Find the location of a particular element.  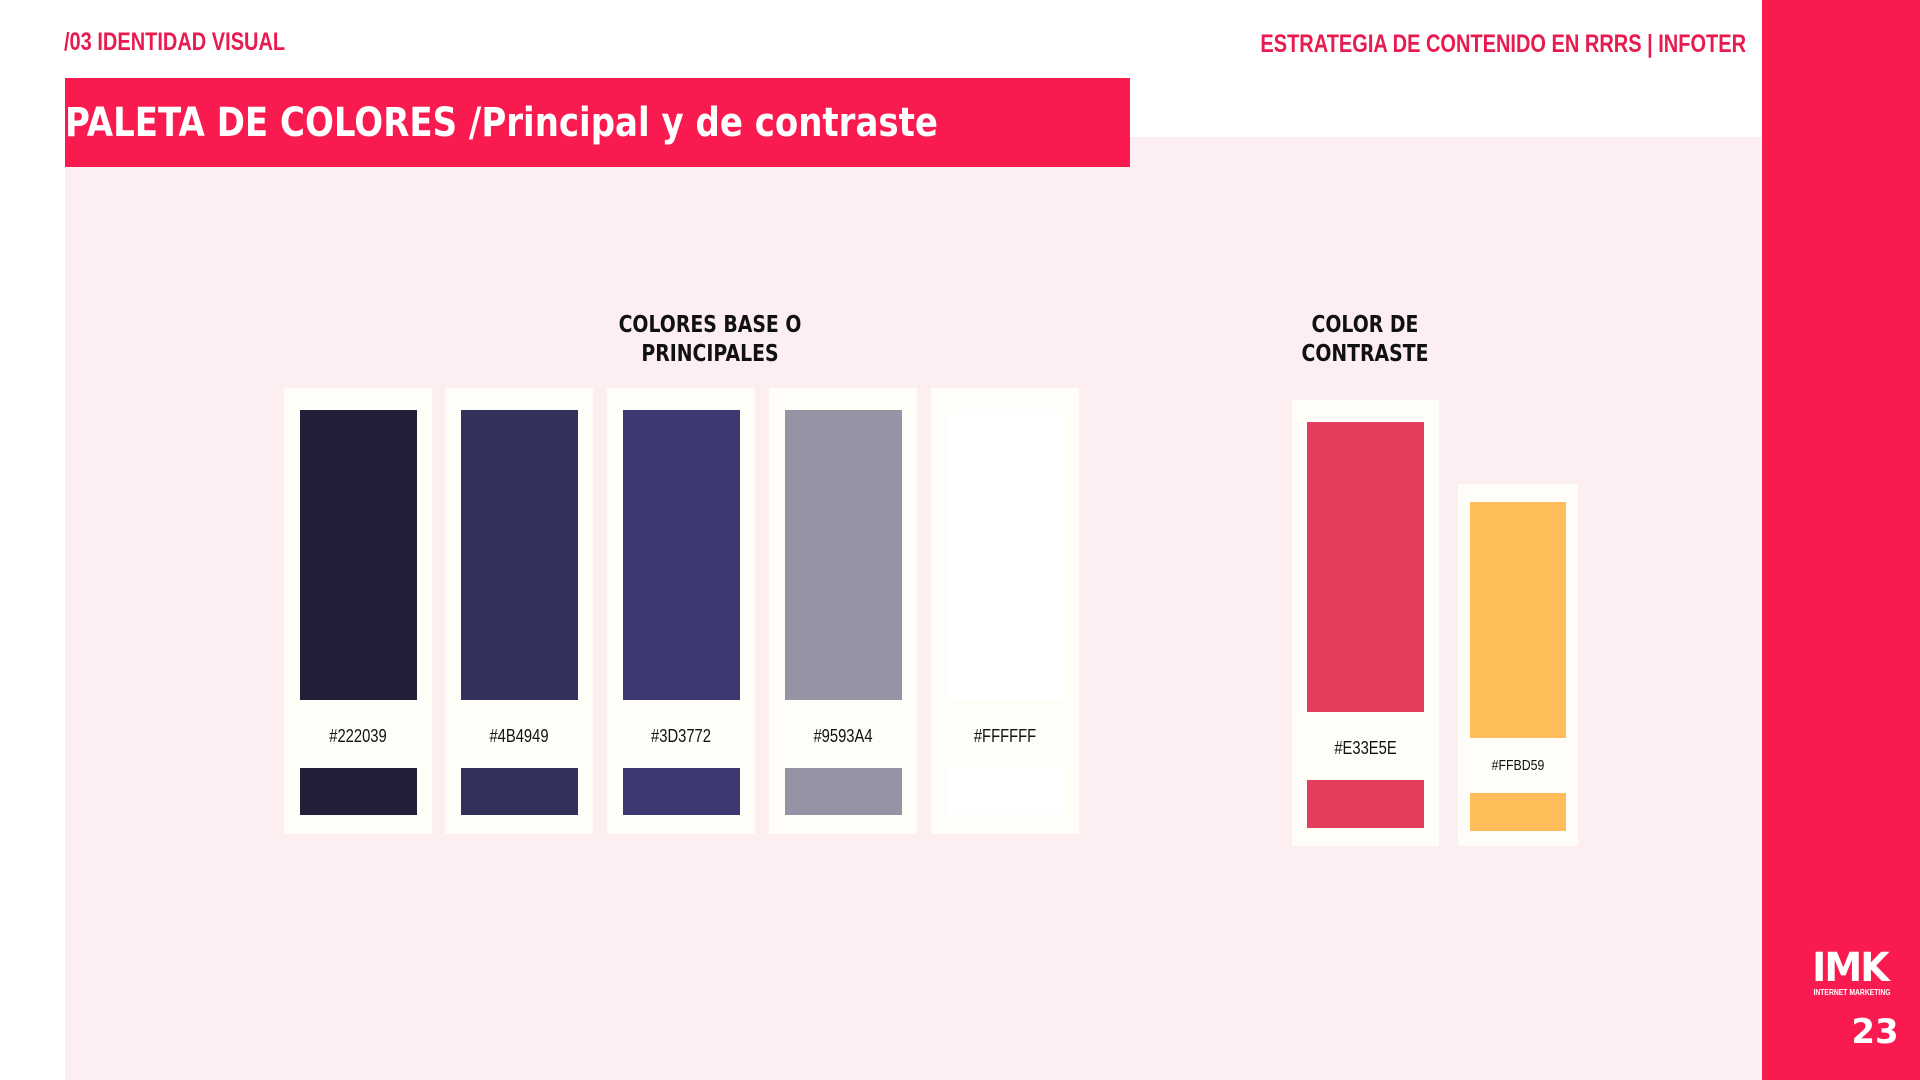

color-card-base-5: #FFFFFF is located at coordinates (1005, 611).